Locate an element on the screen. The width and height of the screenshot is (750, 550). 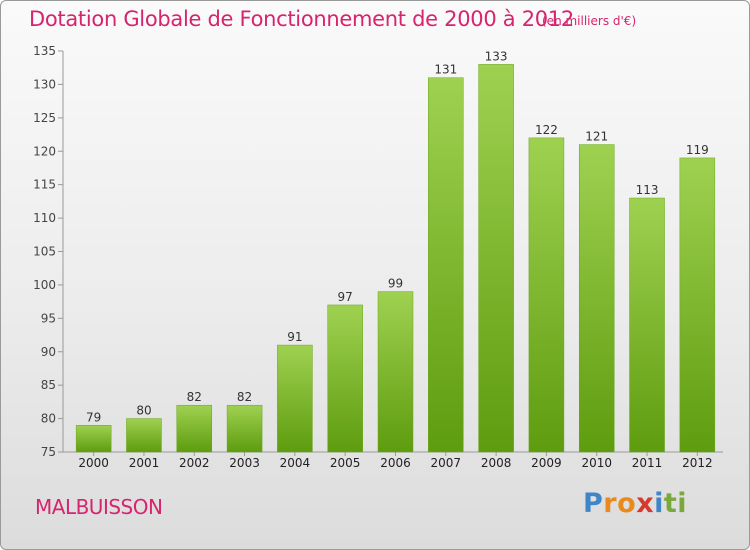
y-tick-label: 120 is located at coordinates (44, 151).